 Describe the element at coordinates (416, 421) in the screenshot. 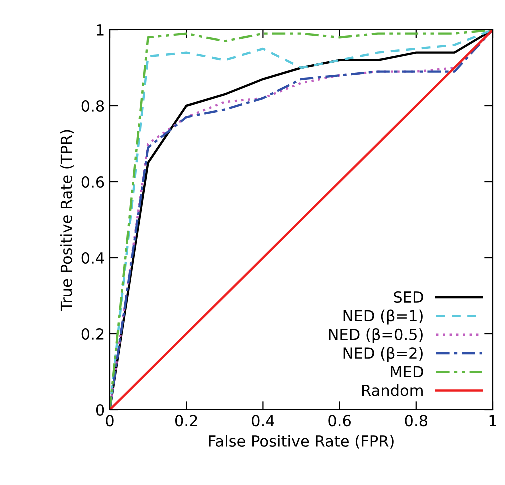

I see `x-tick-label: 0.8` at that location.